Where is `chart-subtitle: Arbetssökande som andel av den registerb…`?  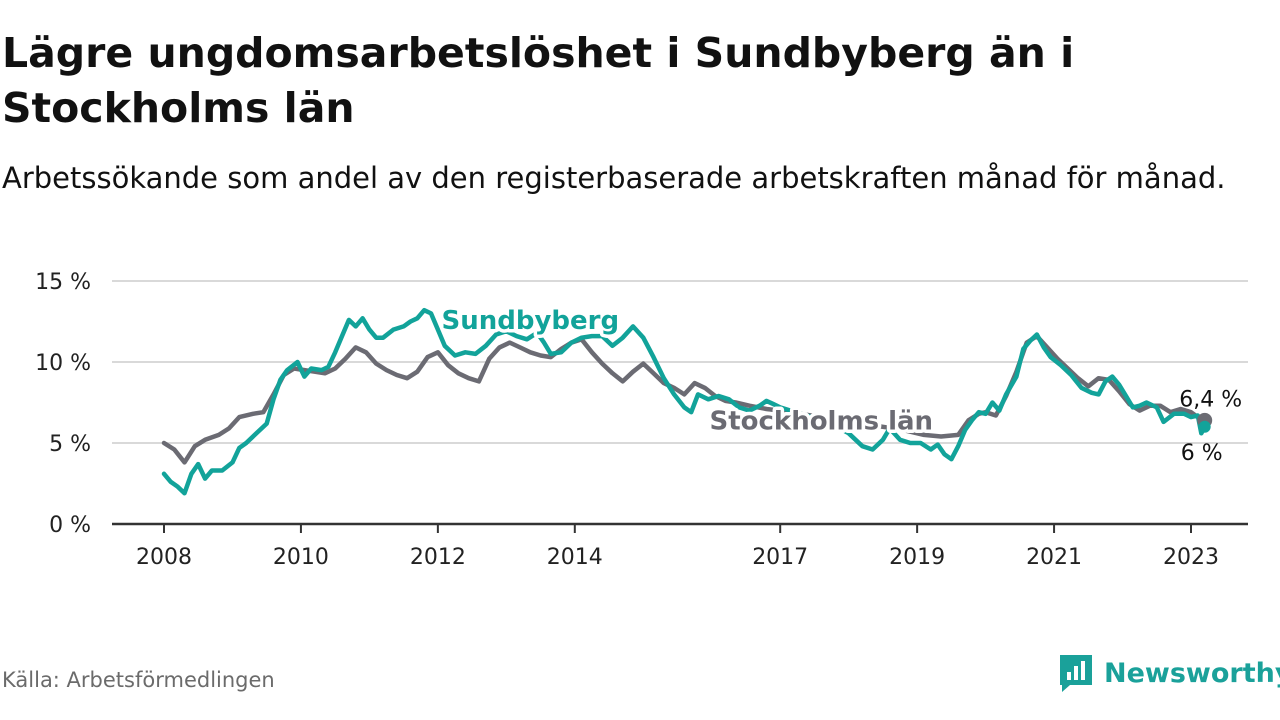
chart-subtitle: Arbetssökande som andel av den registerb… is located at coordinates (614, 178).